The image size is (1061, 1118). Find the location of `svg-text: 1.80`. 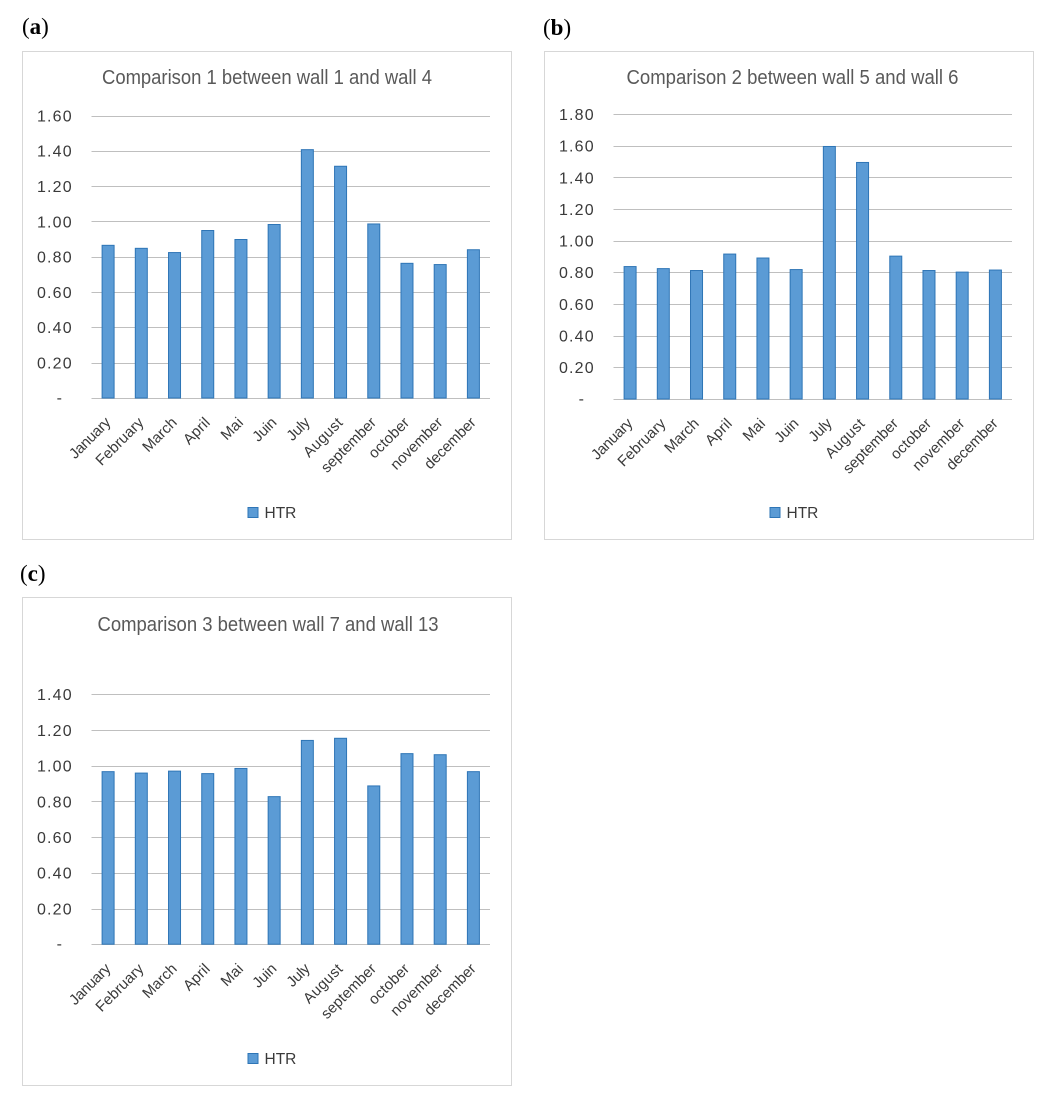

svg-text: 1.80 is located at coordinates (577, 115).